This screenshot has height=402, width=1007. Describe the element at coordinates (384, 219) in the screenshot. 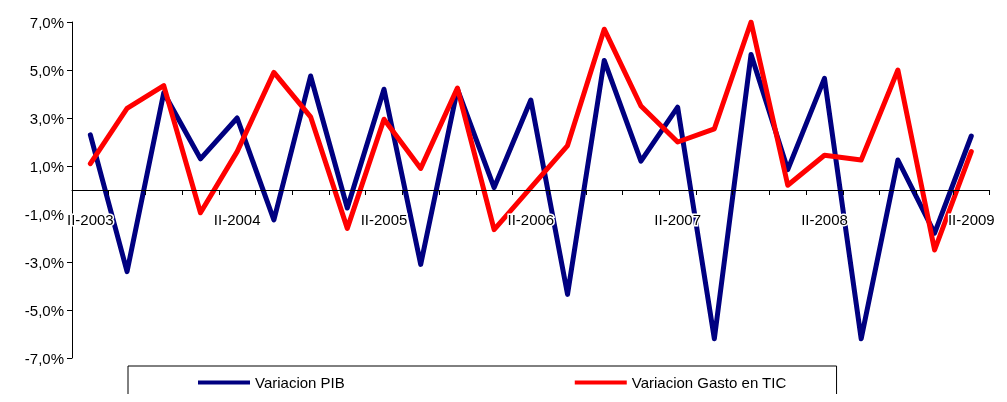

I see `x-tick-label: II-2005` at that location.